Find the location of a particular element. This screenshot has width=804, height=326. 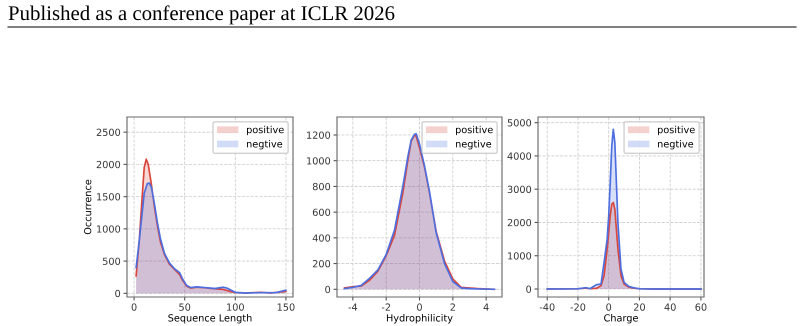

y-tick-label: 1500 is located at coordinates (108, 196).